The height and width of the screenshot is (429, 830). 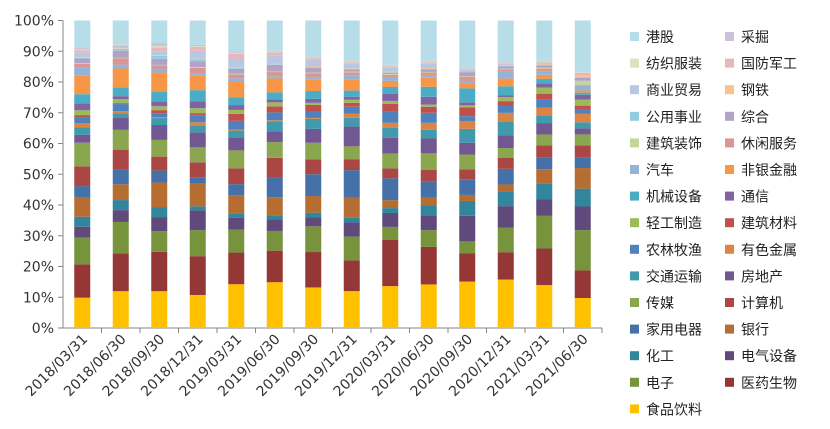 What do you see at coordinates (652, 38) in the screenshot?
I see `legend-item: 港股` at bounding box center [652, 38].